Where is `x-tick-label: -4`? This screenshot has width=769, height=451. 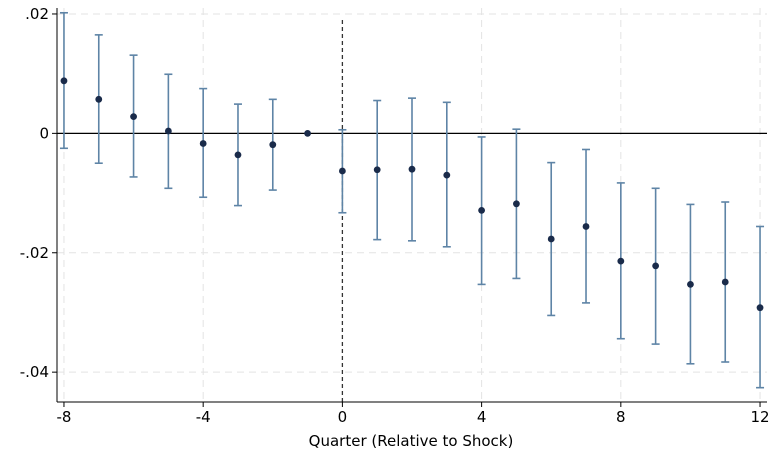
x-tick-label: -4 is located at coordinates (203, 417).